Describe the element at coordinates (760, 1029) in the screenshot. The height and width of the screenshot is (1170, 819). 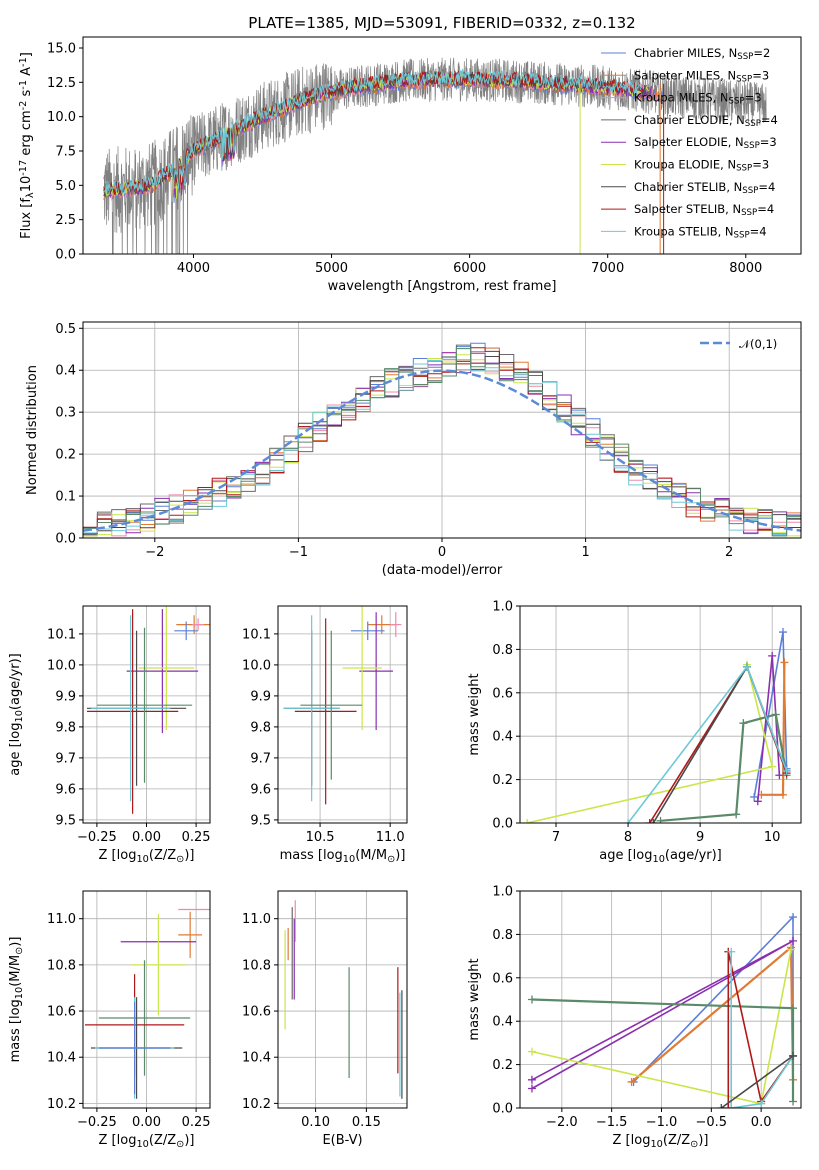
I see `weight-line-c8` at that location.